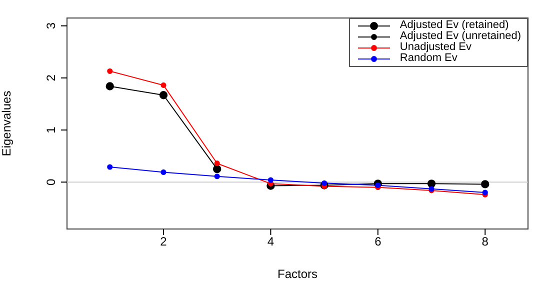  What do you see at coordinates (51, 26) in the screenshot?
I see `y-tick-label: 3` at bounding box center [51, 26].